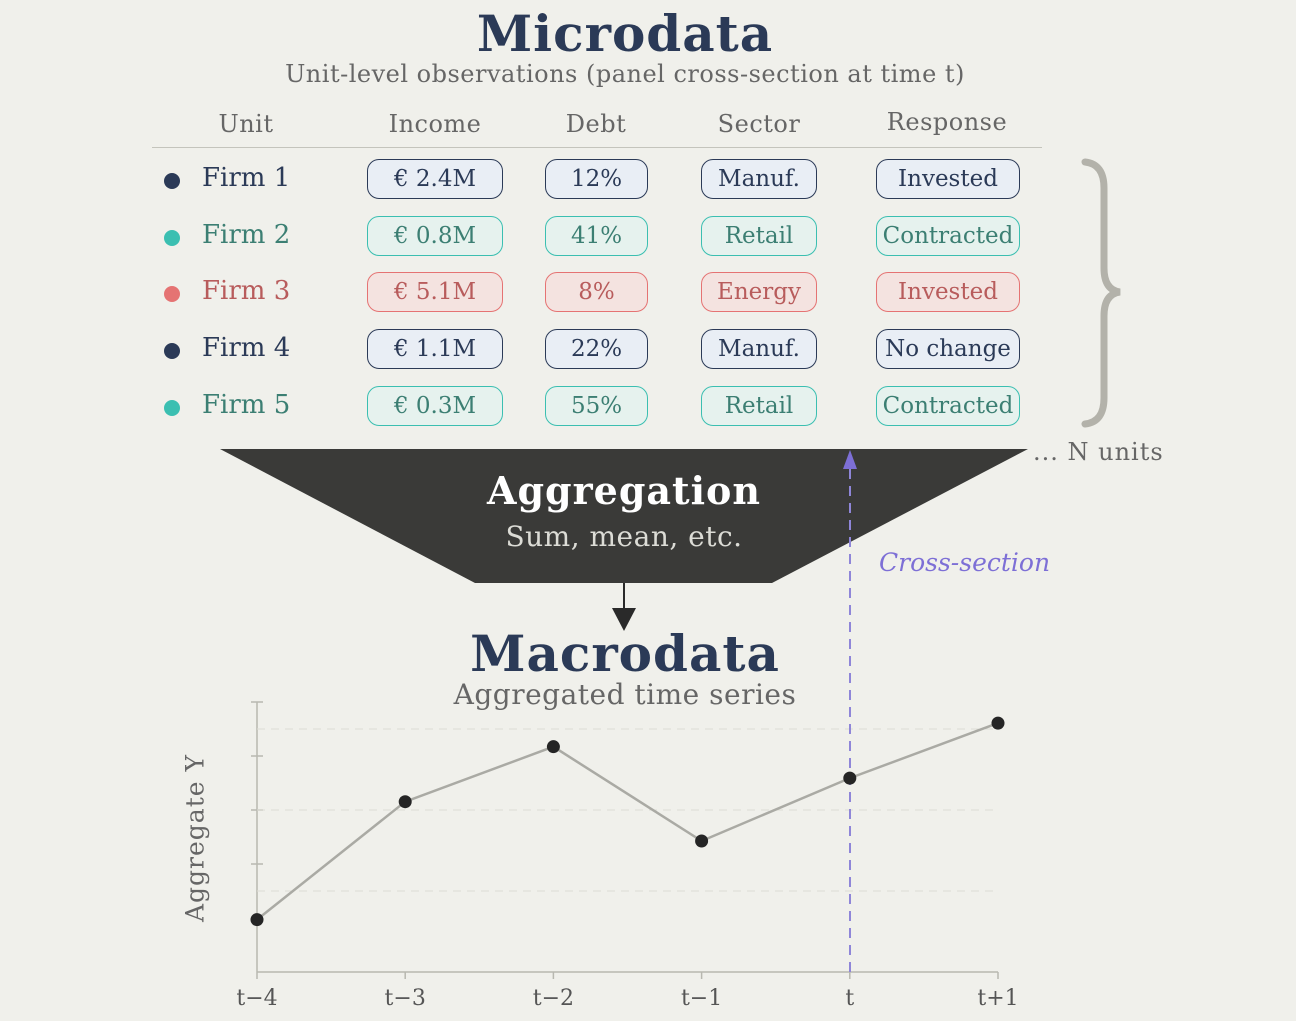  I want to click on debt-cell: 8%, so click(596, 292).